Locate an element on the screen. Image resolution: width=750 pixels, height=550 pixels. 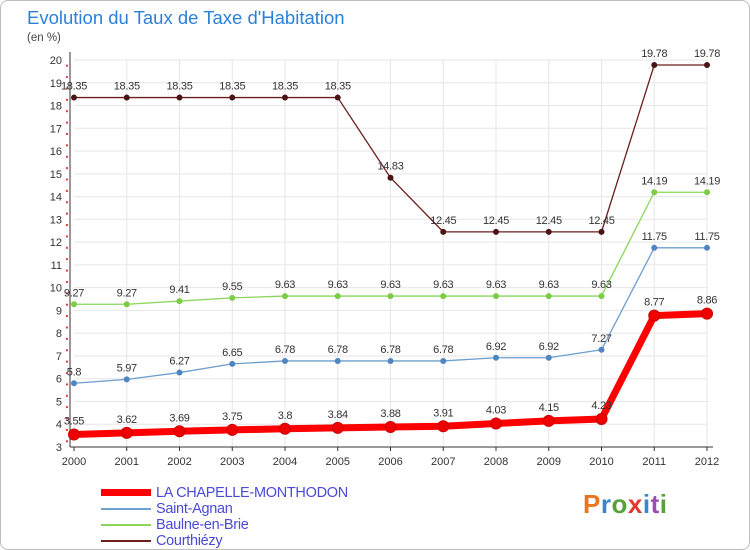
data-label: 6.65 is located at coordinates (232, 353).